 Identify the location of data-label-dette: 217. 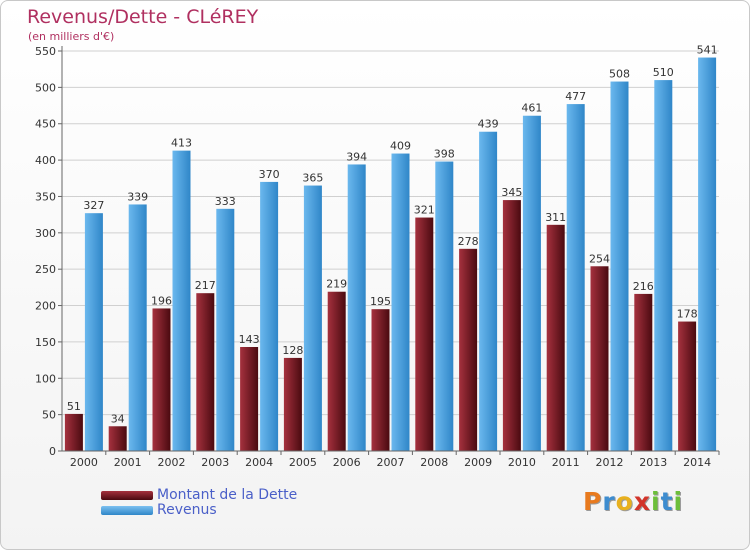
(205, 285).